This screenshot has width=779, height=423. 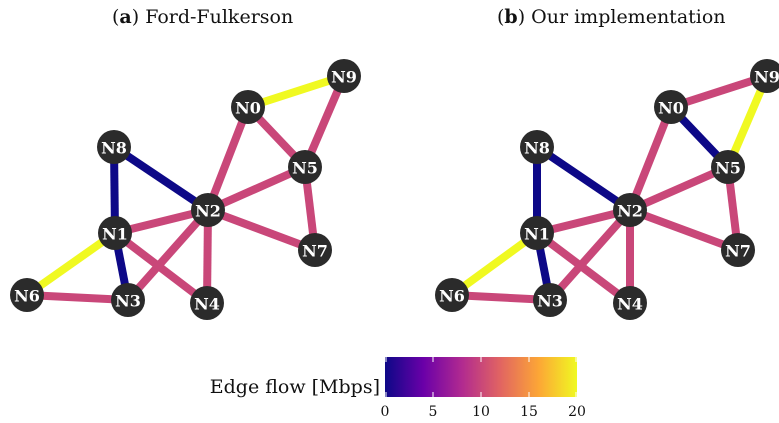 I want to click on colorbar-tick-label: 20, so click(x=577, y=412).